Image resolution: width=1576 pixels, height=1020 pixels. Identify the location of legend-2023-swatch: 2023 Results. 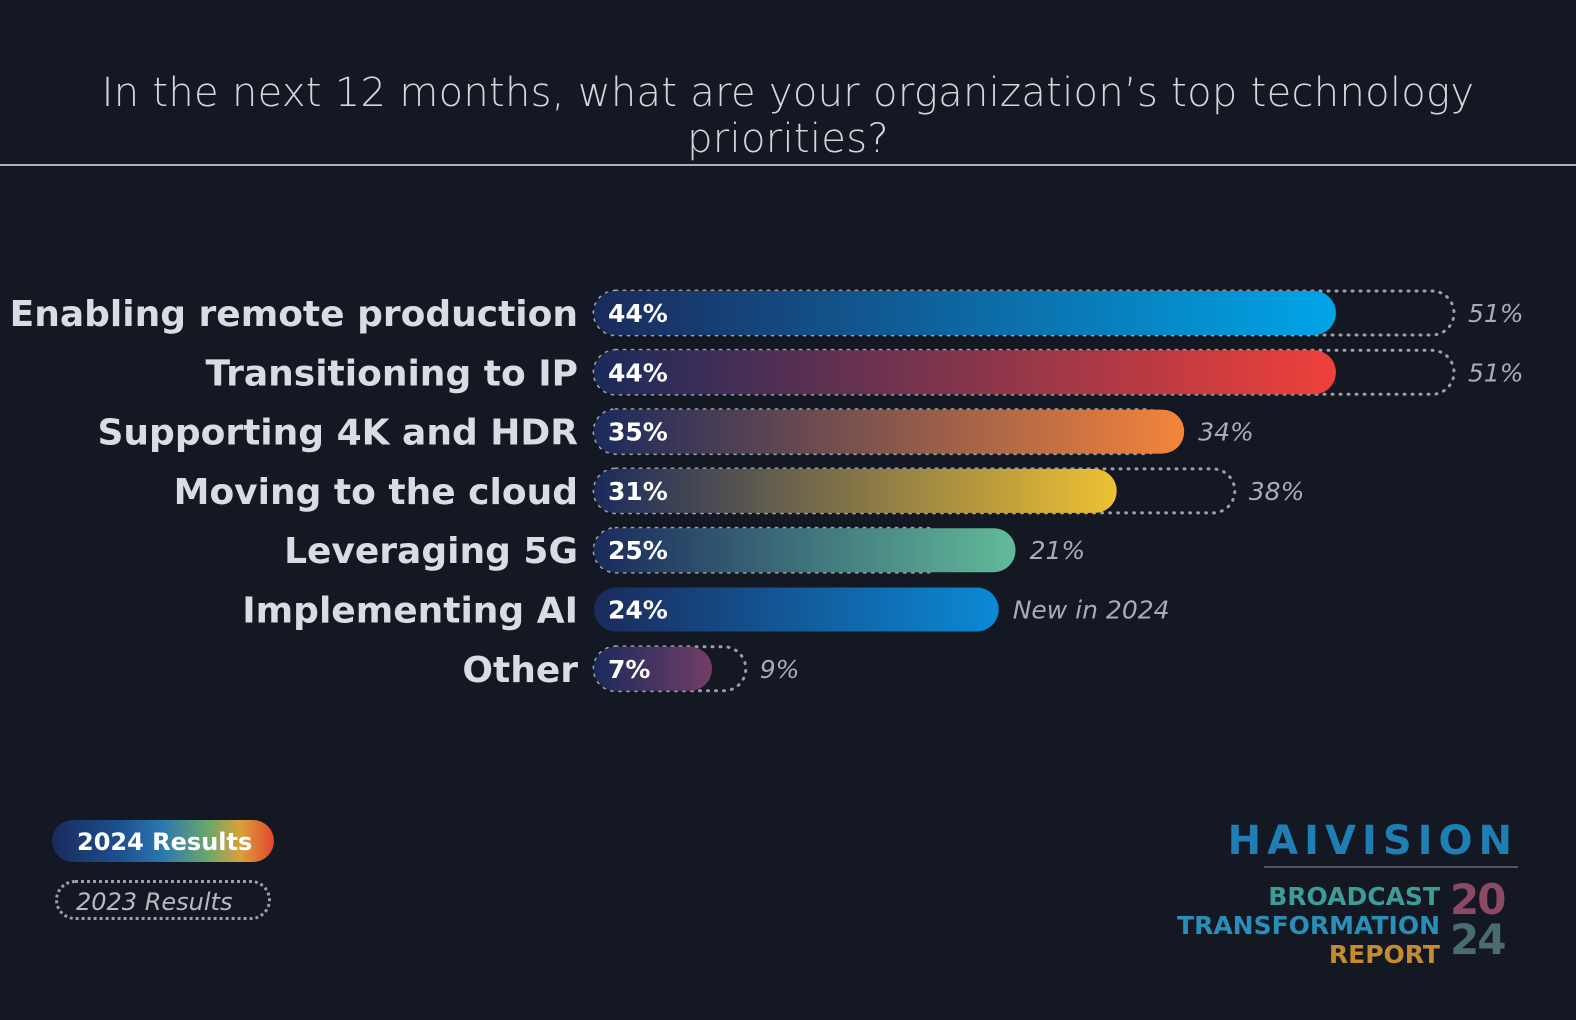
(163, 900).